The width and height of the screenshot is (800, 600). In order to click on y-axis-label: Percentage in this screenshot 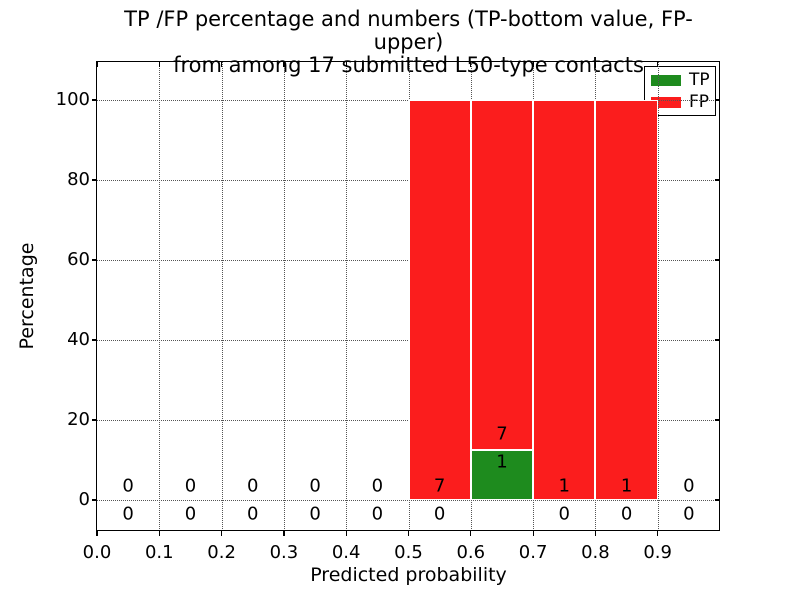, I will do `click(27, 296)`.